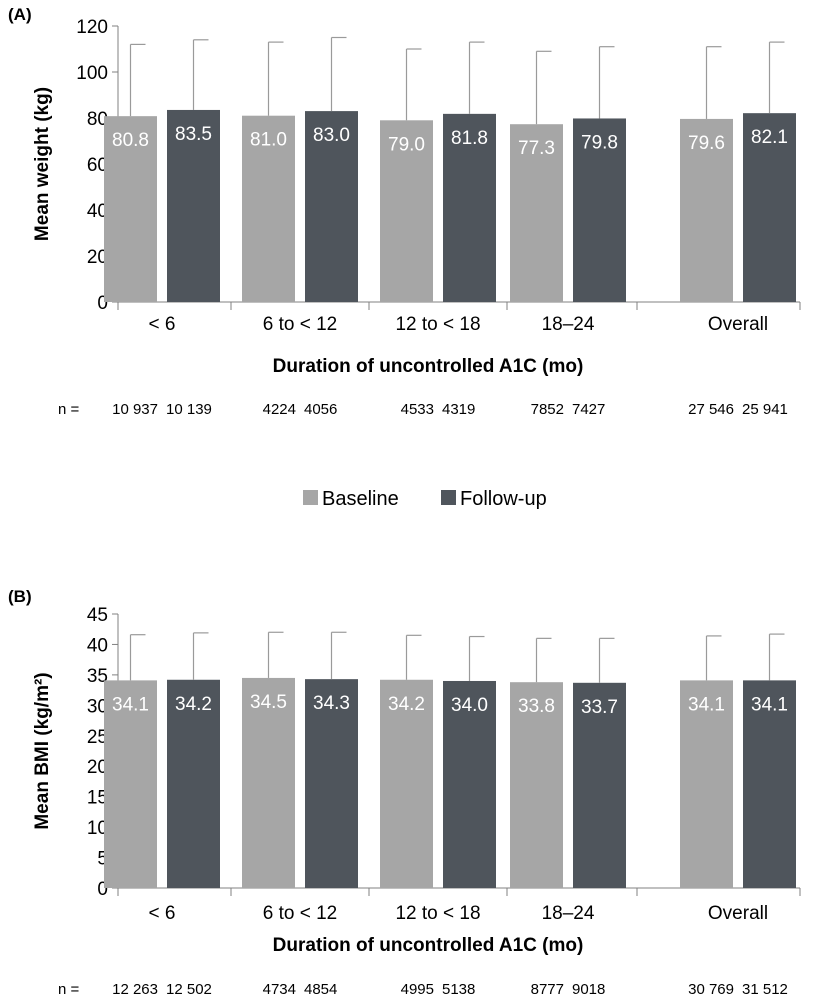 The height and width of the screenshot is (1002, 830). I want to click on n-baseline: 8777, so click(547, 989).